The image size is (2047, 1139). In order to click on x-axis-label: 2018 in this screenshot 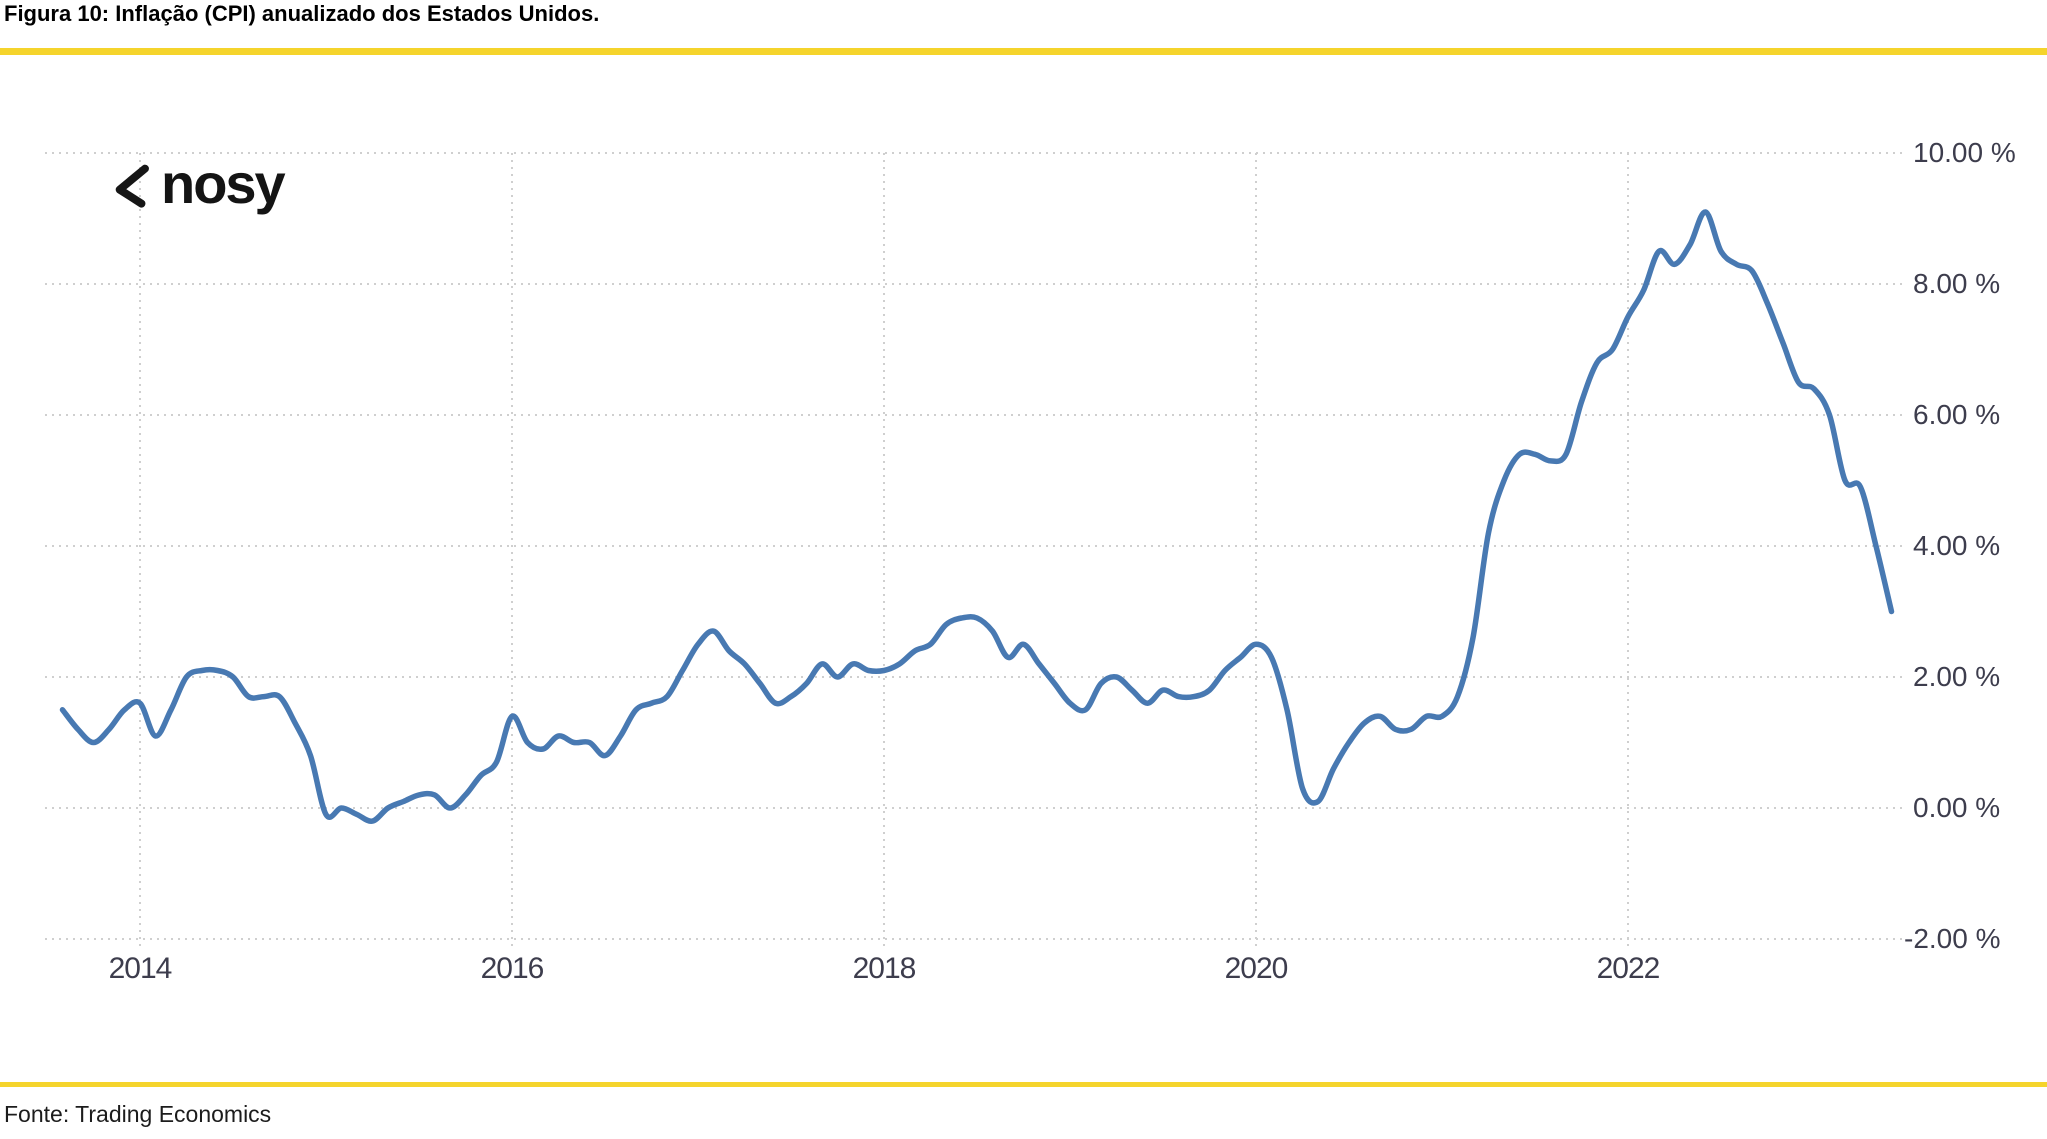, I will do `click(884, 968)`.